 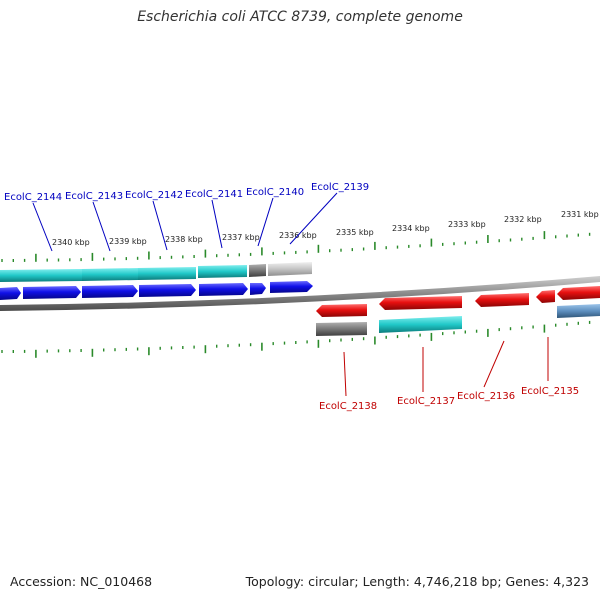 I want to click on gene-label-ecolc-2140: EcolC_2140, so click(x=275, y=192).